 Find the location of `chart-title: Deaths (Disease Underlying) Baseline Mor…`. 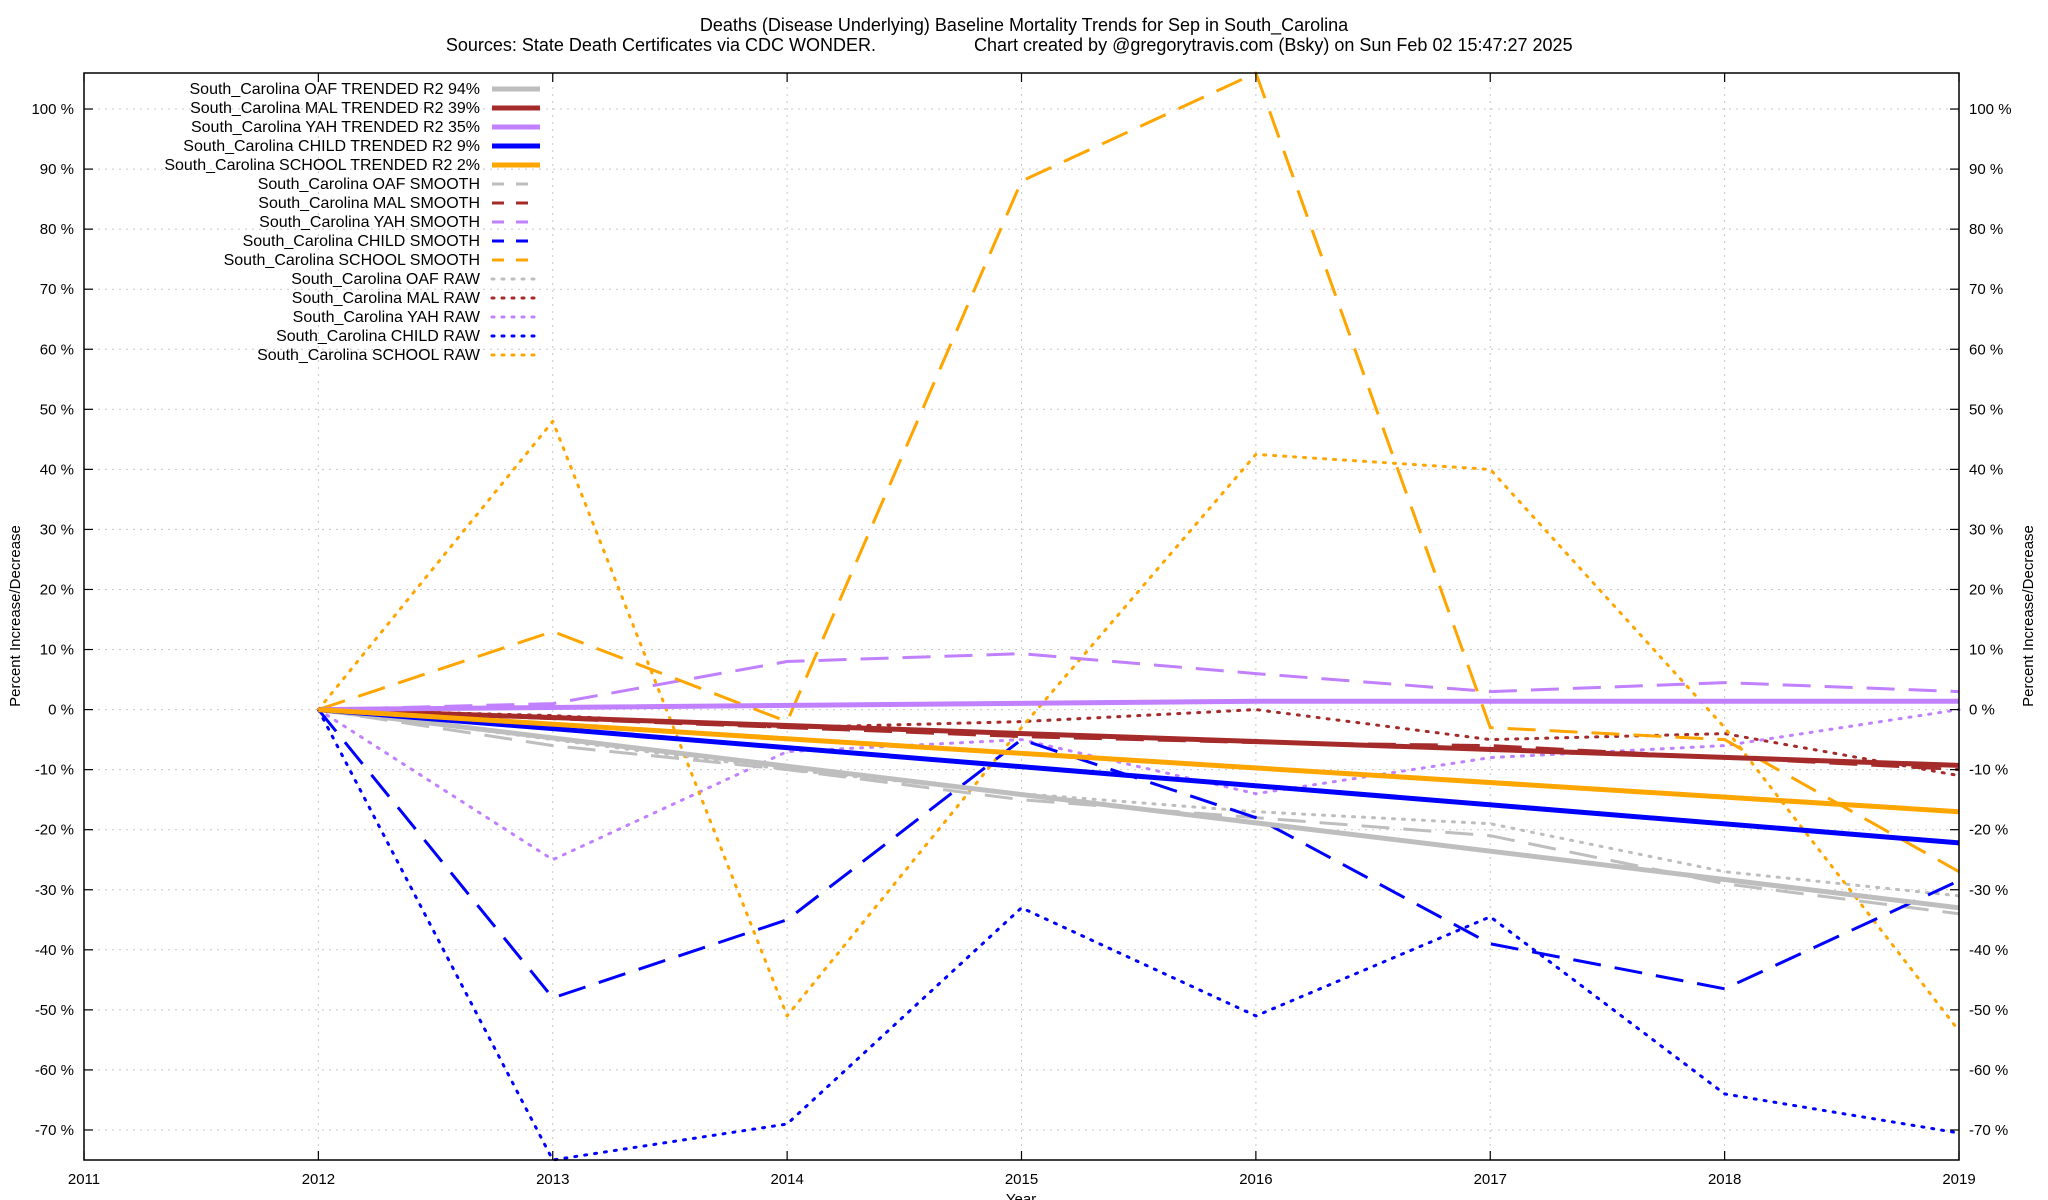

chart-title: Deaths (Disease Underlying) Baseline Mor… is located at coordinates (1024, 25).